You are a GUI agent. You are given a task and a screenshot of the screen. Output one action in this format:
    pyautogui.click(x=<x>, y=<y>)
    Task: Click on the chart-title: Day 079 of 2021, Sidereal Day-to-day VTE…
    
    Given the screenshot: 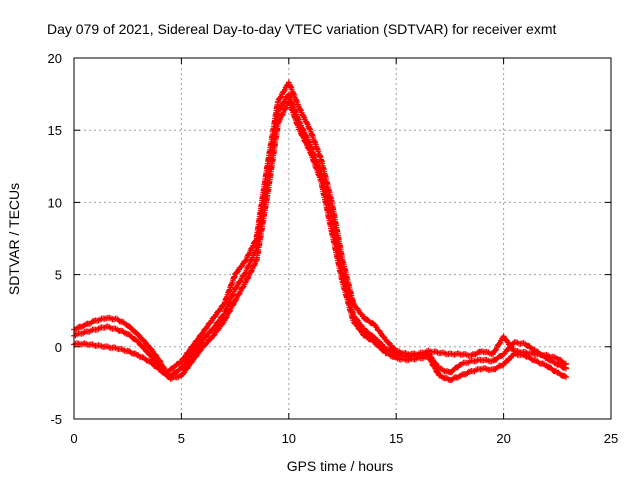 What is the action you would take?
    pyautogui.click(x=301, y=29)
    